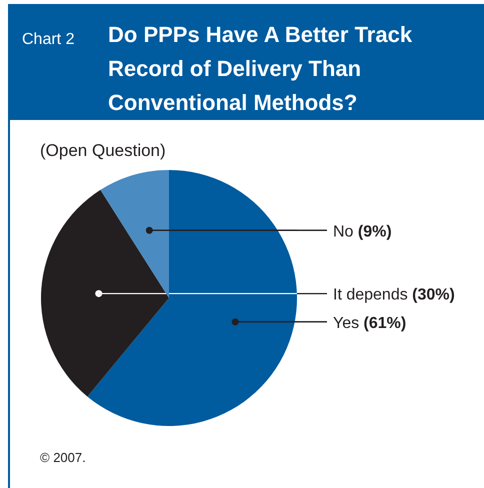 This screenshot has height=488, width=484. What do you see at coordinates (431, 295) in the screenshot?
I see `data-label: (30%)` at bounding box center [431, 295].